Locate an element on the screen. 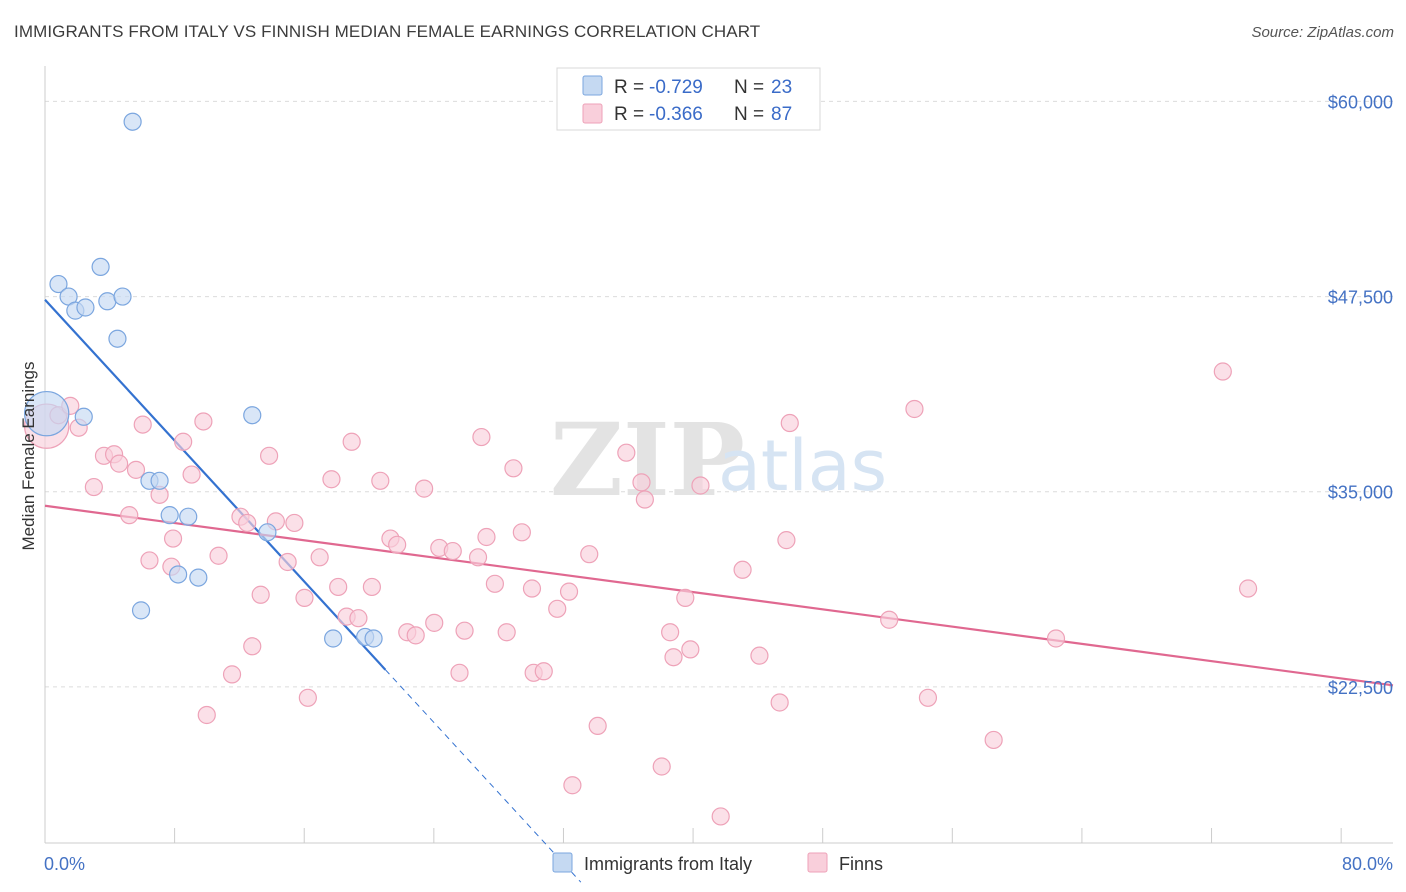 Image resolution: width=1406 pixels, height=892 pixels. watermark: ZIP atlas is located at coordinates (718, 460).